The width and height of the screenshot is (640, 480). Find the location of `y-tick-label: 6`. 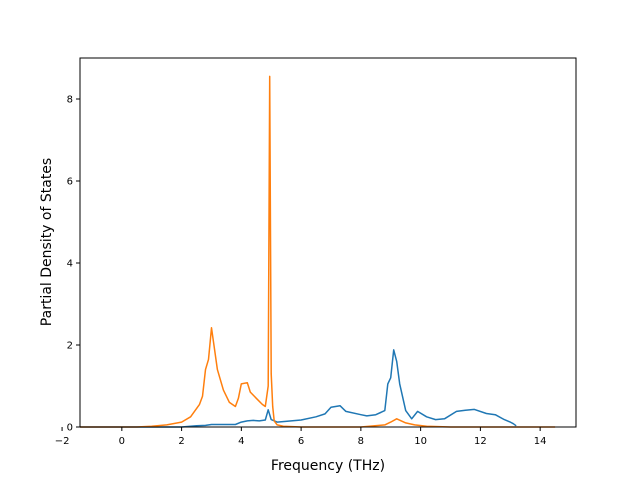

y-tick-label: 6 is located at coordinates (70, 182).